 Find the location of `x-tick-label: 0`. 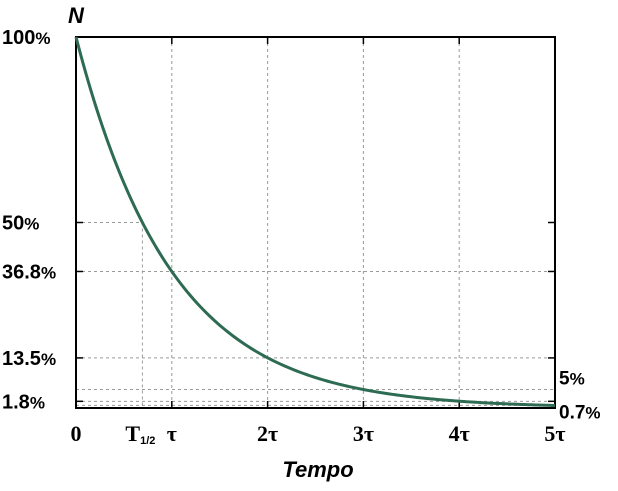

x-tick-label: 0 is located at coordinates (76, 433).